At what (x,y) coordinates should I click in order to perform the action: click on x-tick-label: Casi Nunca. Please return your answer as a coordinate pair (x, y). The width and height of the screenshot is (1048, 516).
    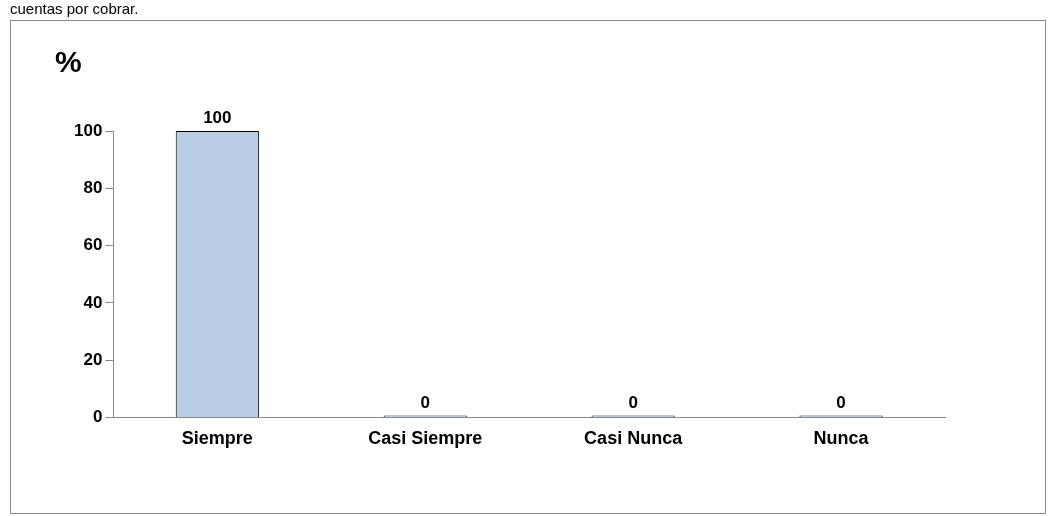
    Looking at the image, I should click on (634, 438).